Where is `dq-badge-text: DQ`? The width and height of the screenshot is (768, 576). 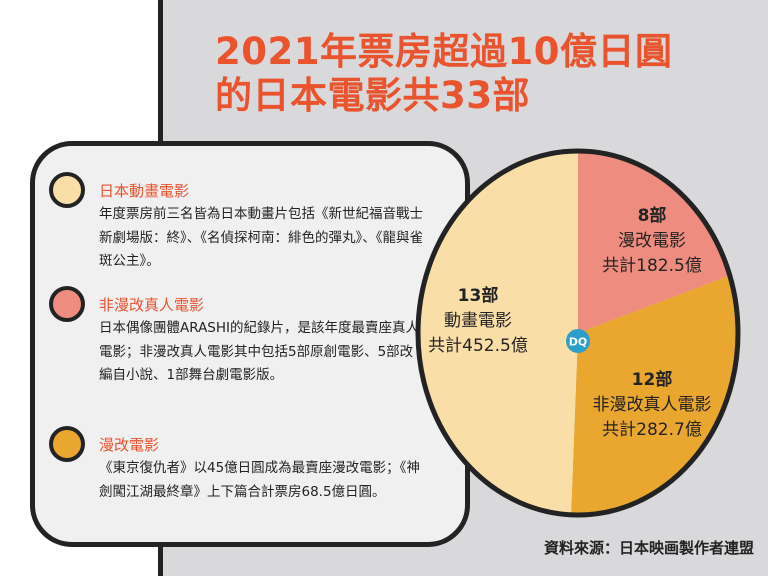 dq-badge-text: DQ is located at coordinates (578, 342).